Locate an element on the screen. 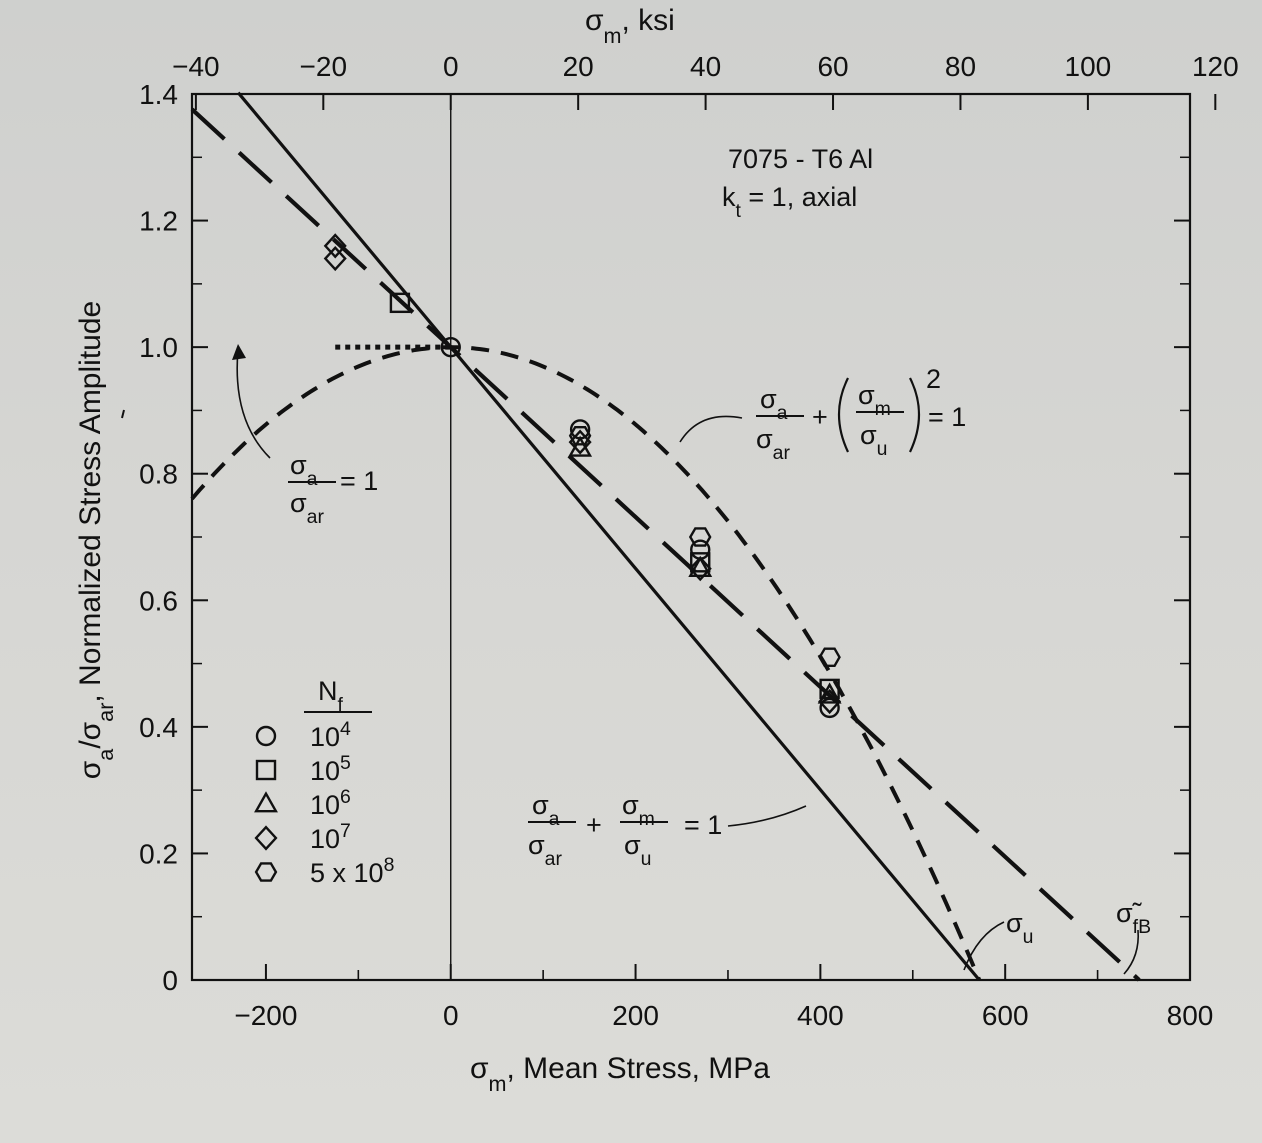 The image size is (1262, 1143). legend-marker-hexagon is located at coordinates (266, 872).